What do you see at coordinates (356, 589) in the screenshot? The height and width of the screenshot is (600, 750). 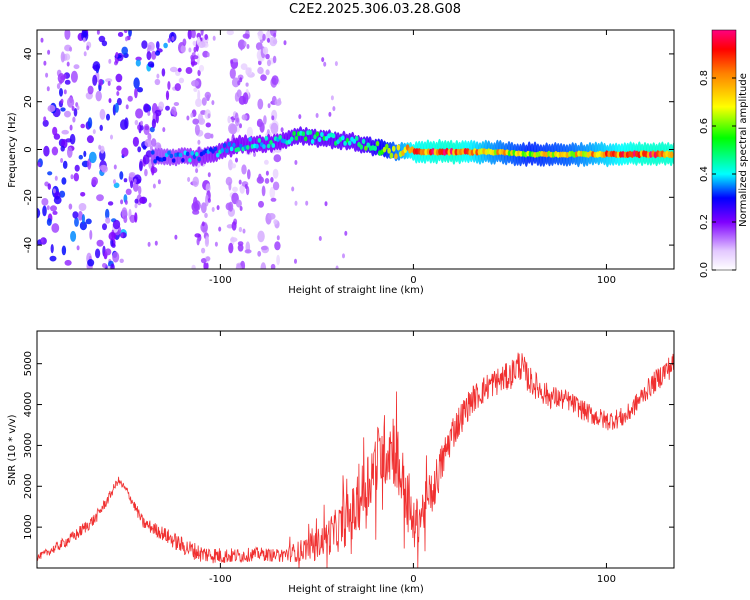 I see `snr-x-label: Height of straight line (km)` at bounding box center [356, 589].